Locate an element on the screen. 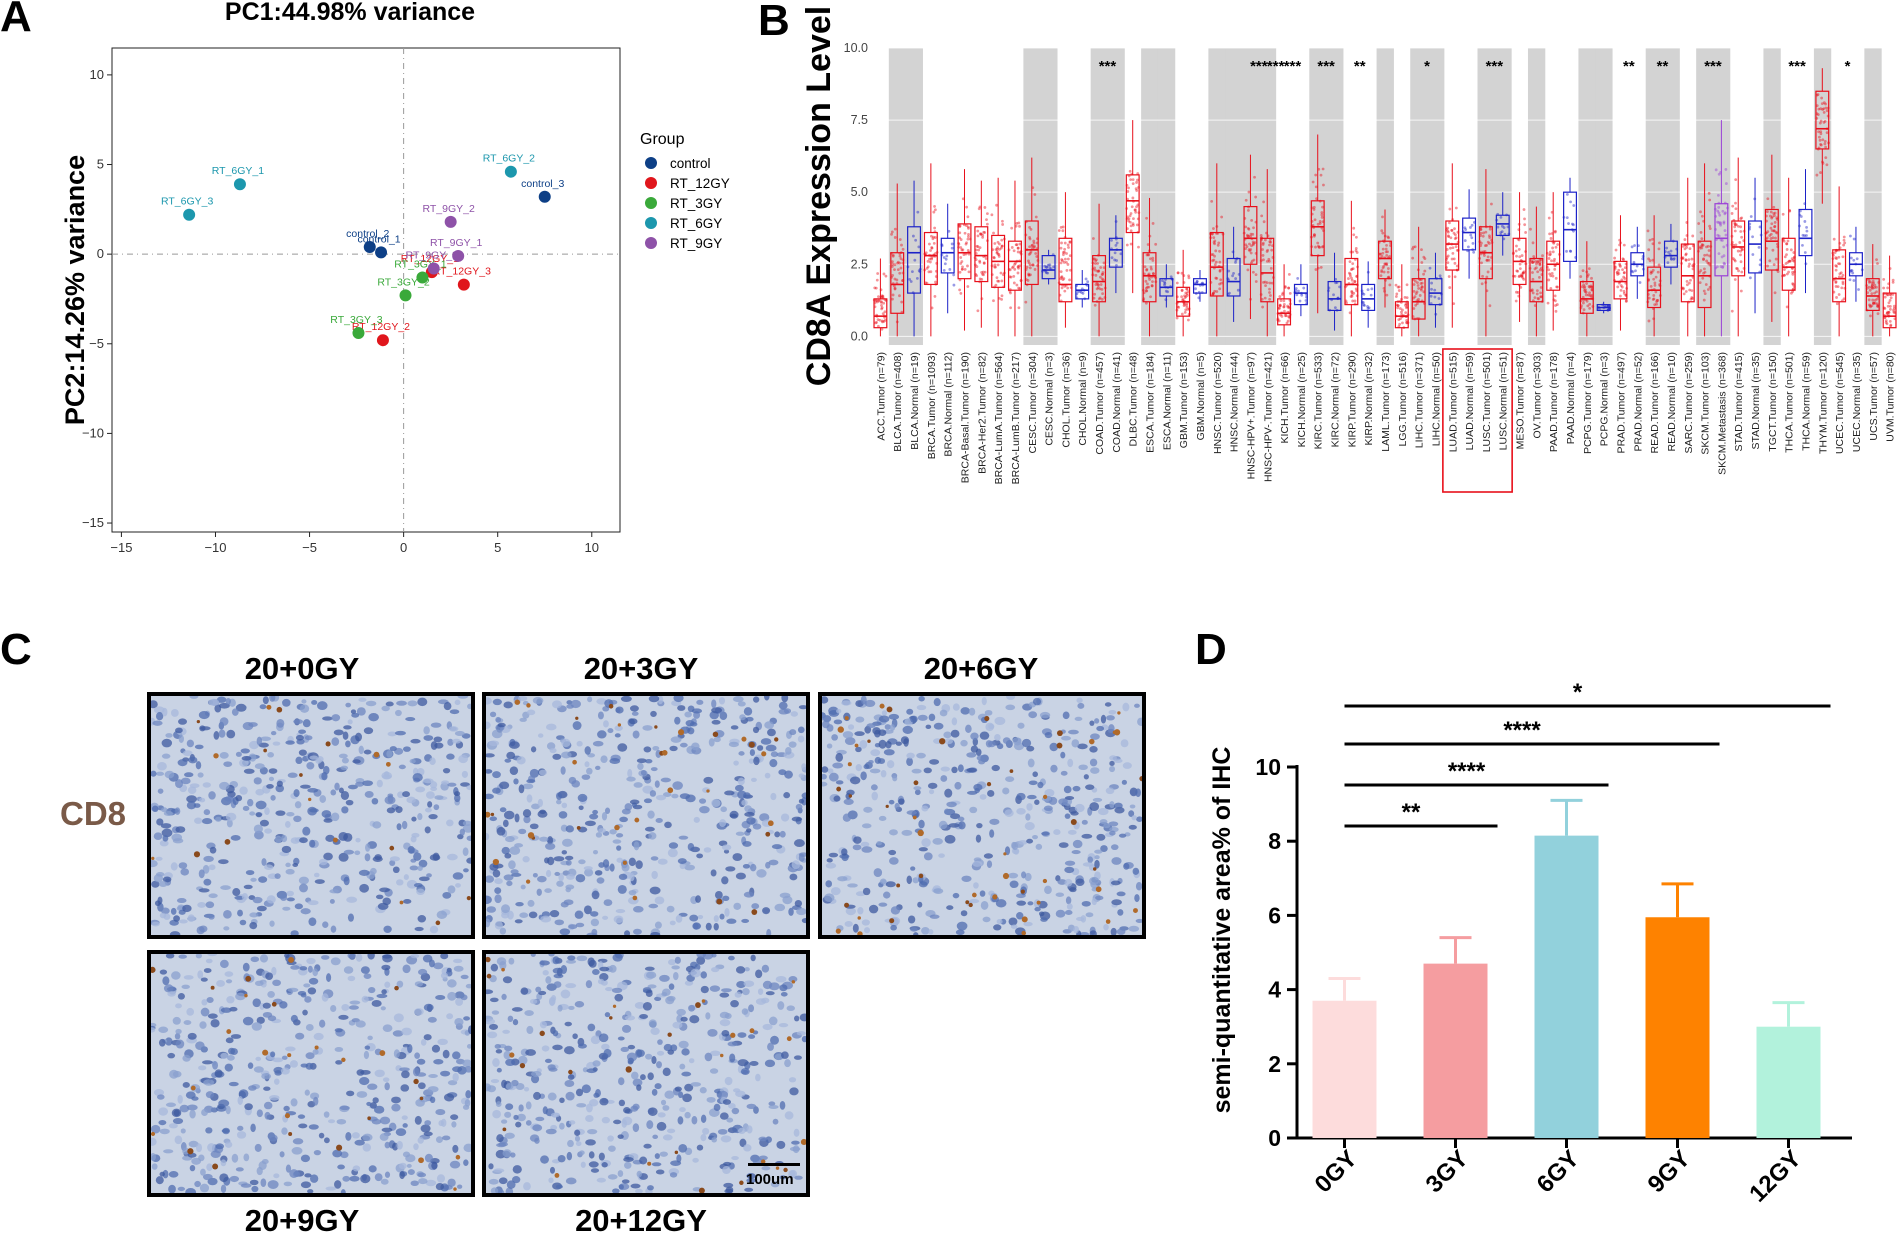 Image resolution: width=1898 pixels, height=1239 pixels. ihc-background is located at coordinates (311, 815).